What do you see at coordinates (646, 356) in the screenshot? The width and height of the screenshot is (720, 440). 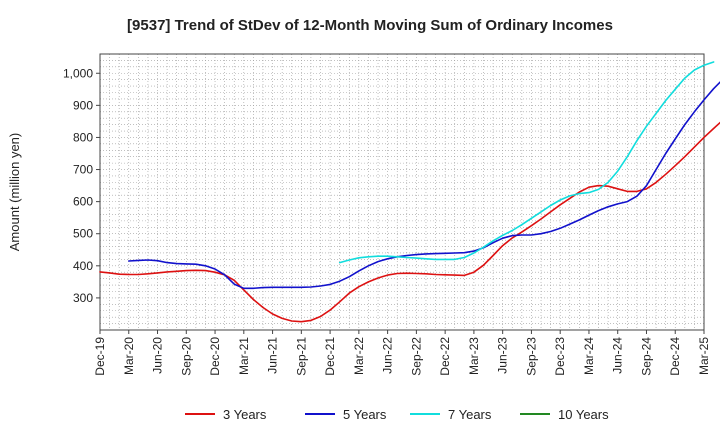 I see `x-tick-label: Sep-24` at bounding box center [646, 356].